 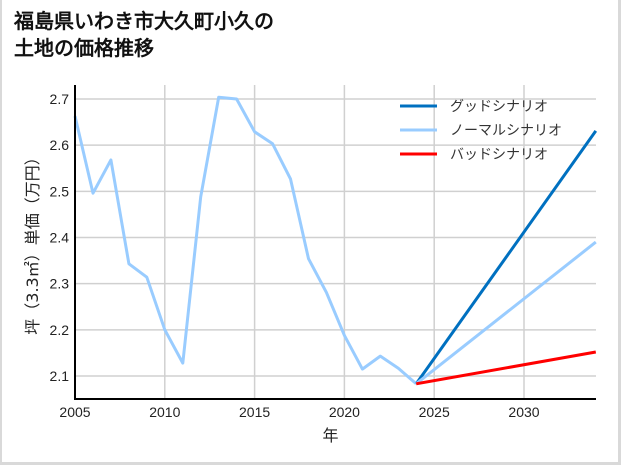 I want to click on y-tick-label: 2.3, so click(x=60, y=284).